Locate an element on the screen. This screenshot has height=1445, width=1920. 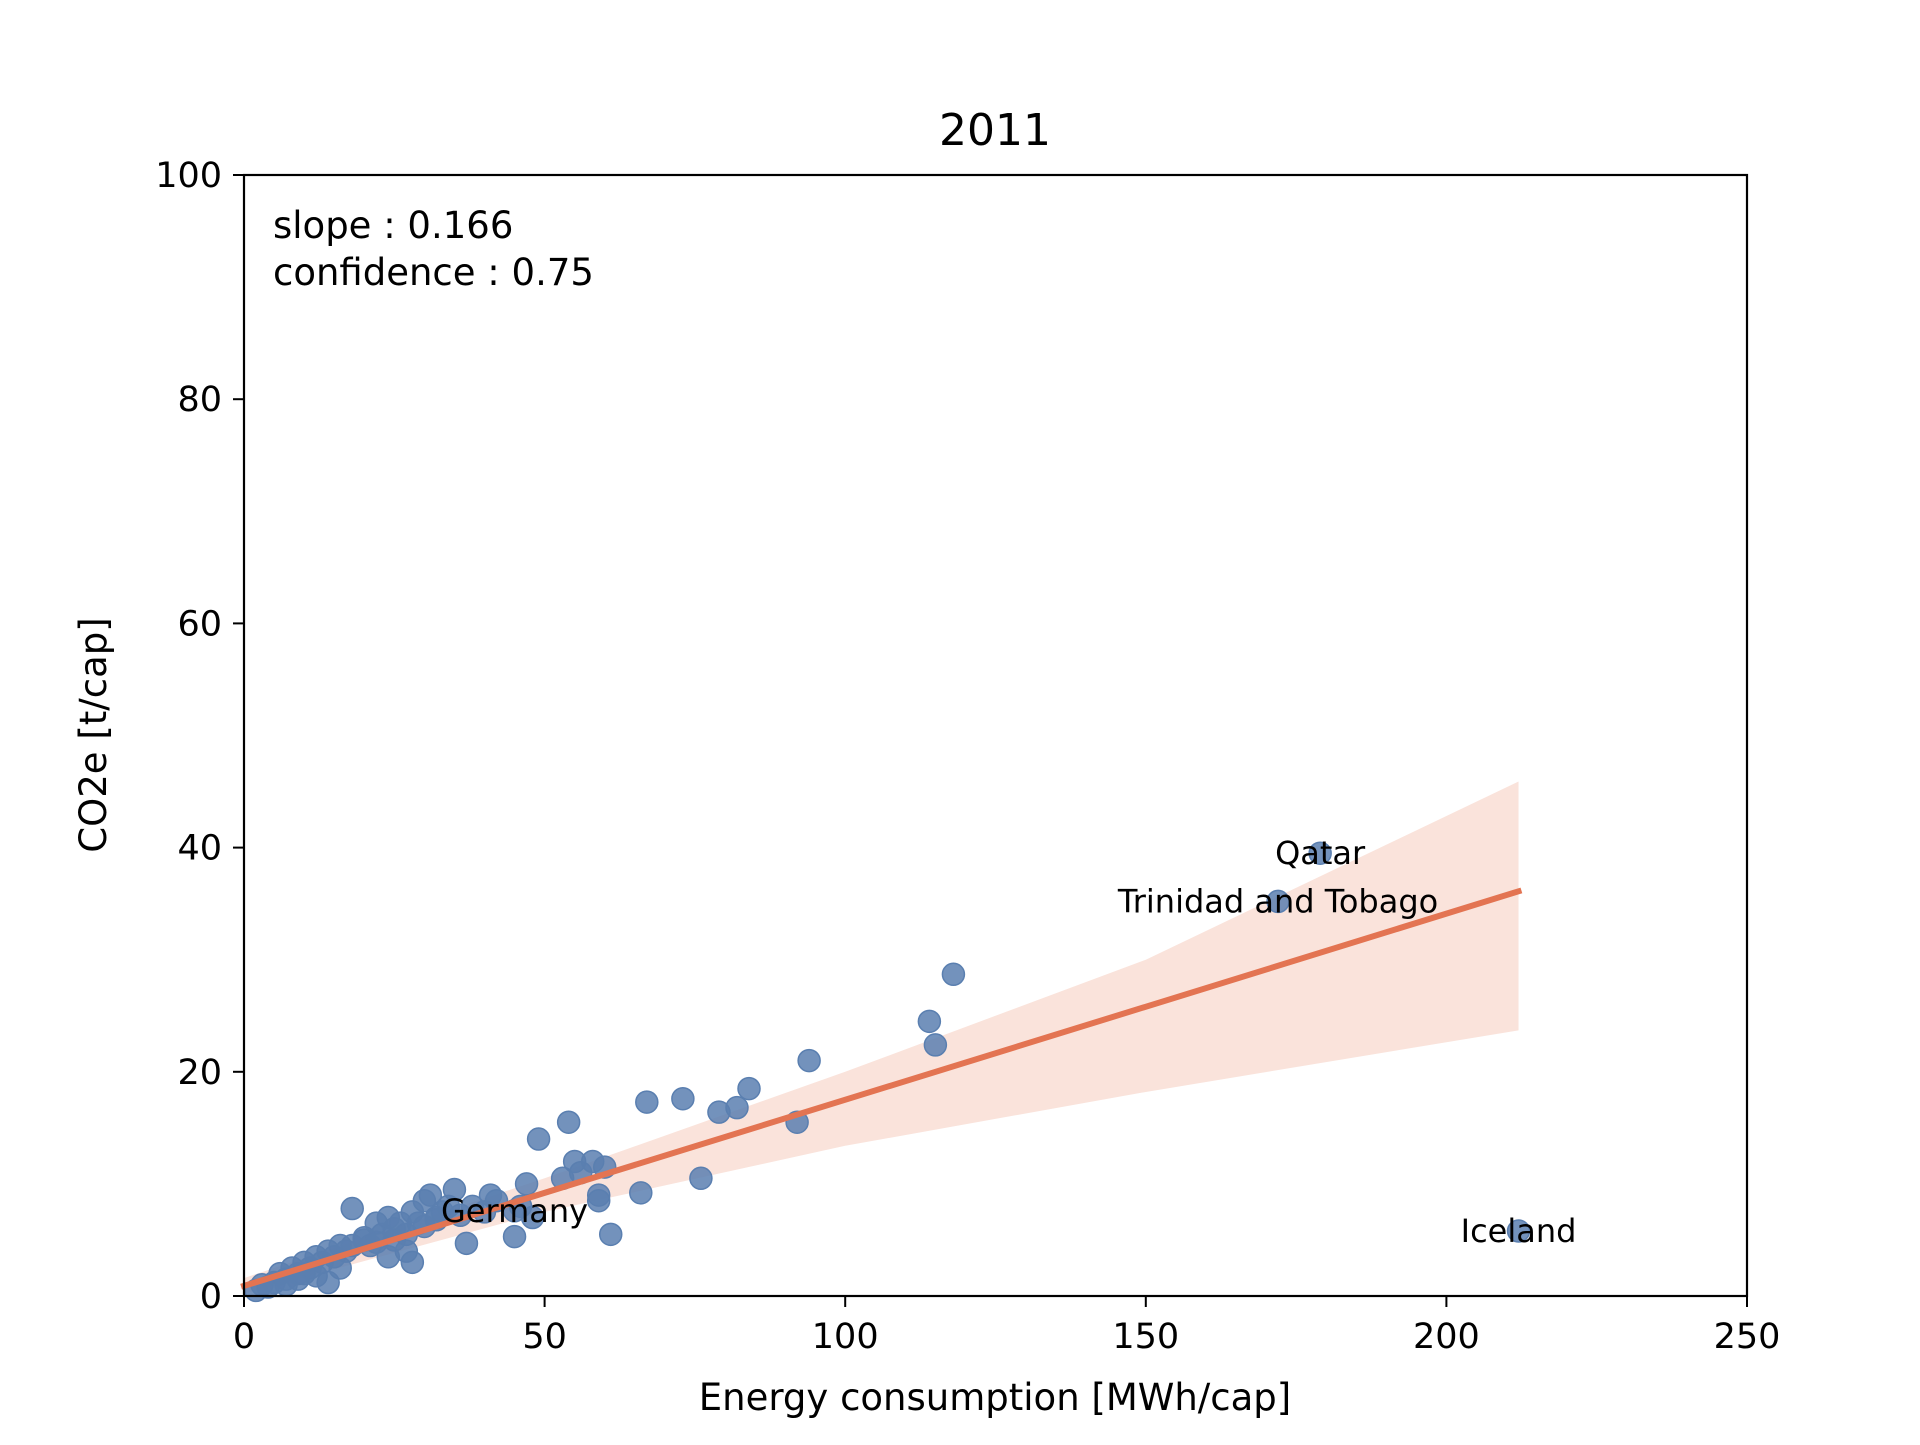
chart-title: 2011 is located at coordinates (995, 130).